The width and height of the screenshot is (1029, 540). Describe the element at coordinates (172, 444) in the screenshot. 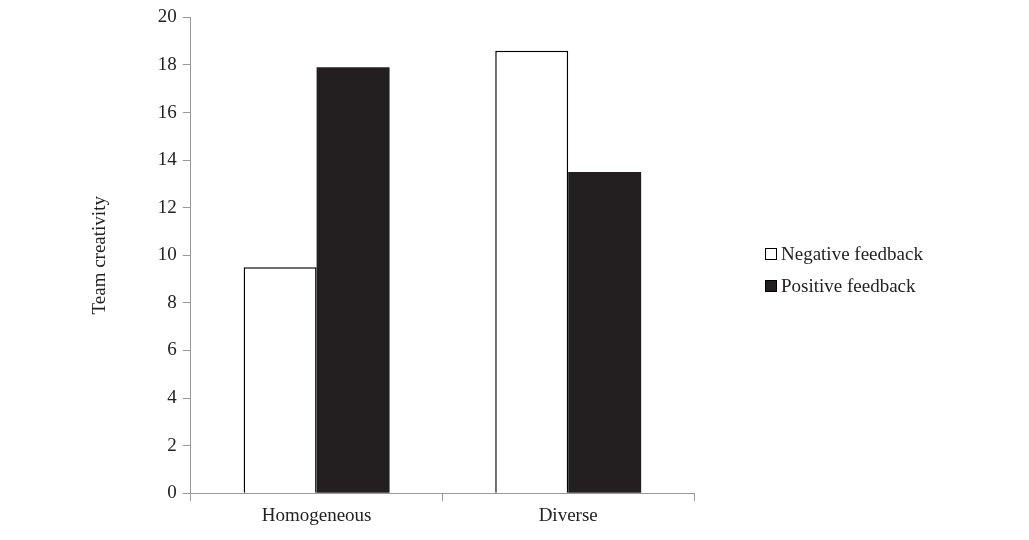

I see `y-tick-label: 2` at that location.